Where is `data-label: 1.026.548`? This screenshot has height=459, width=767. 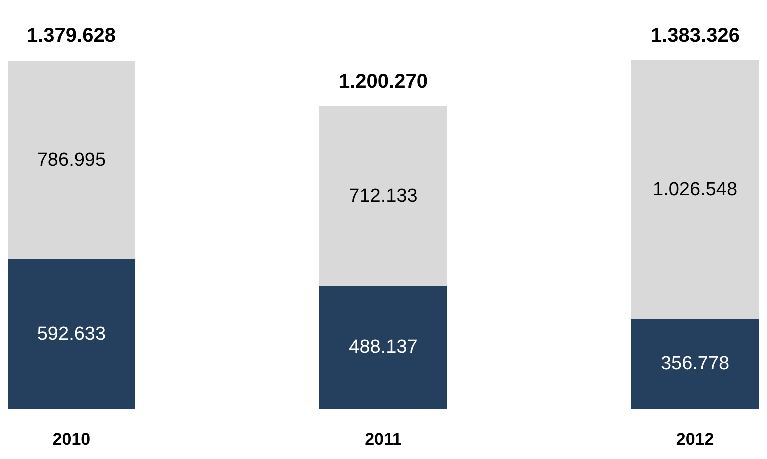
data-label: 1.026.548 is located at coordinates (695, 189).